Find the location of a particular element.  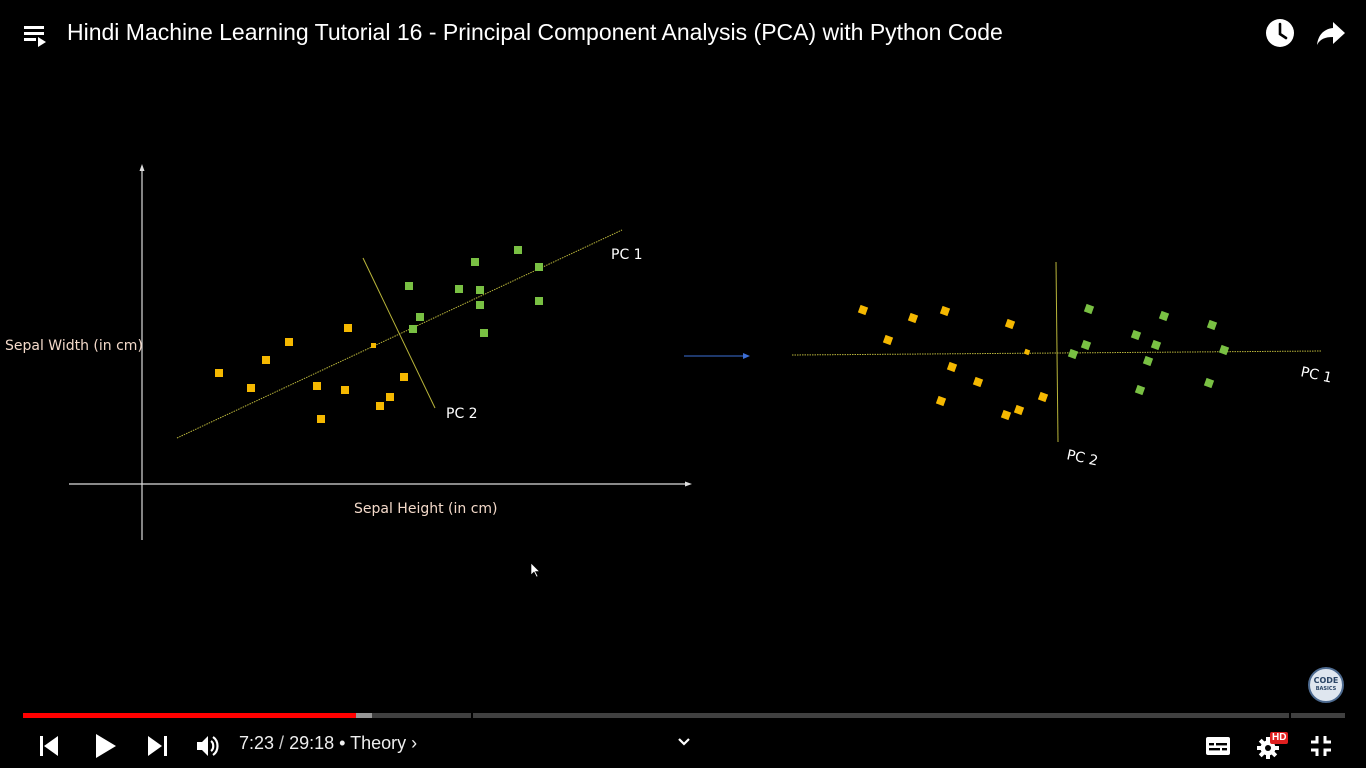

watch-later-button is located at coordinates (1280, 33).